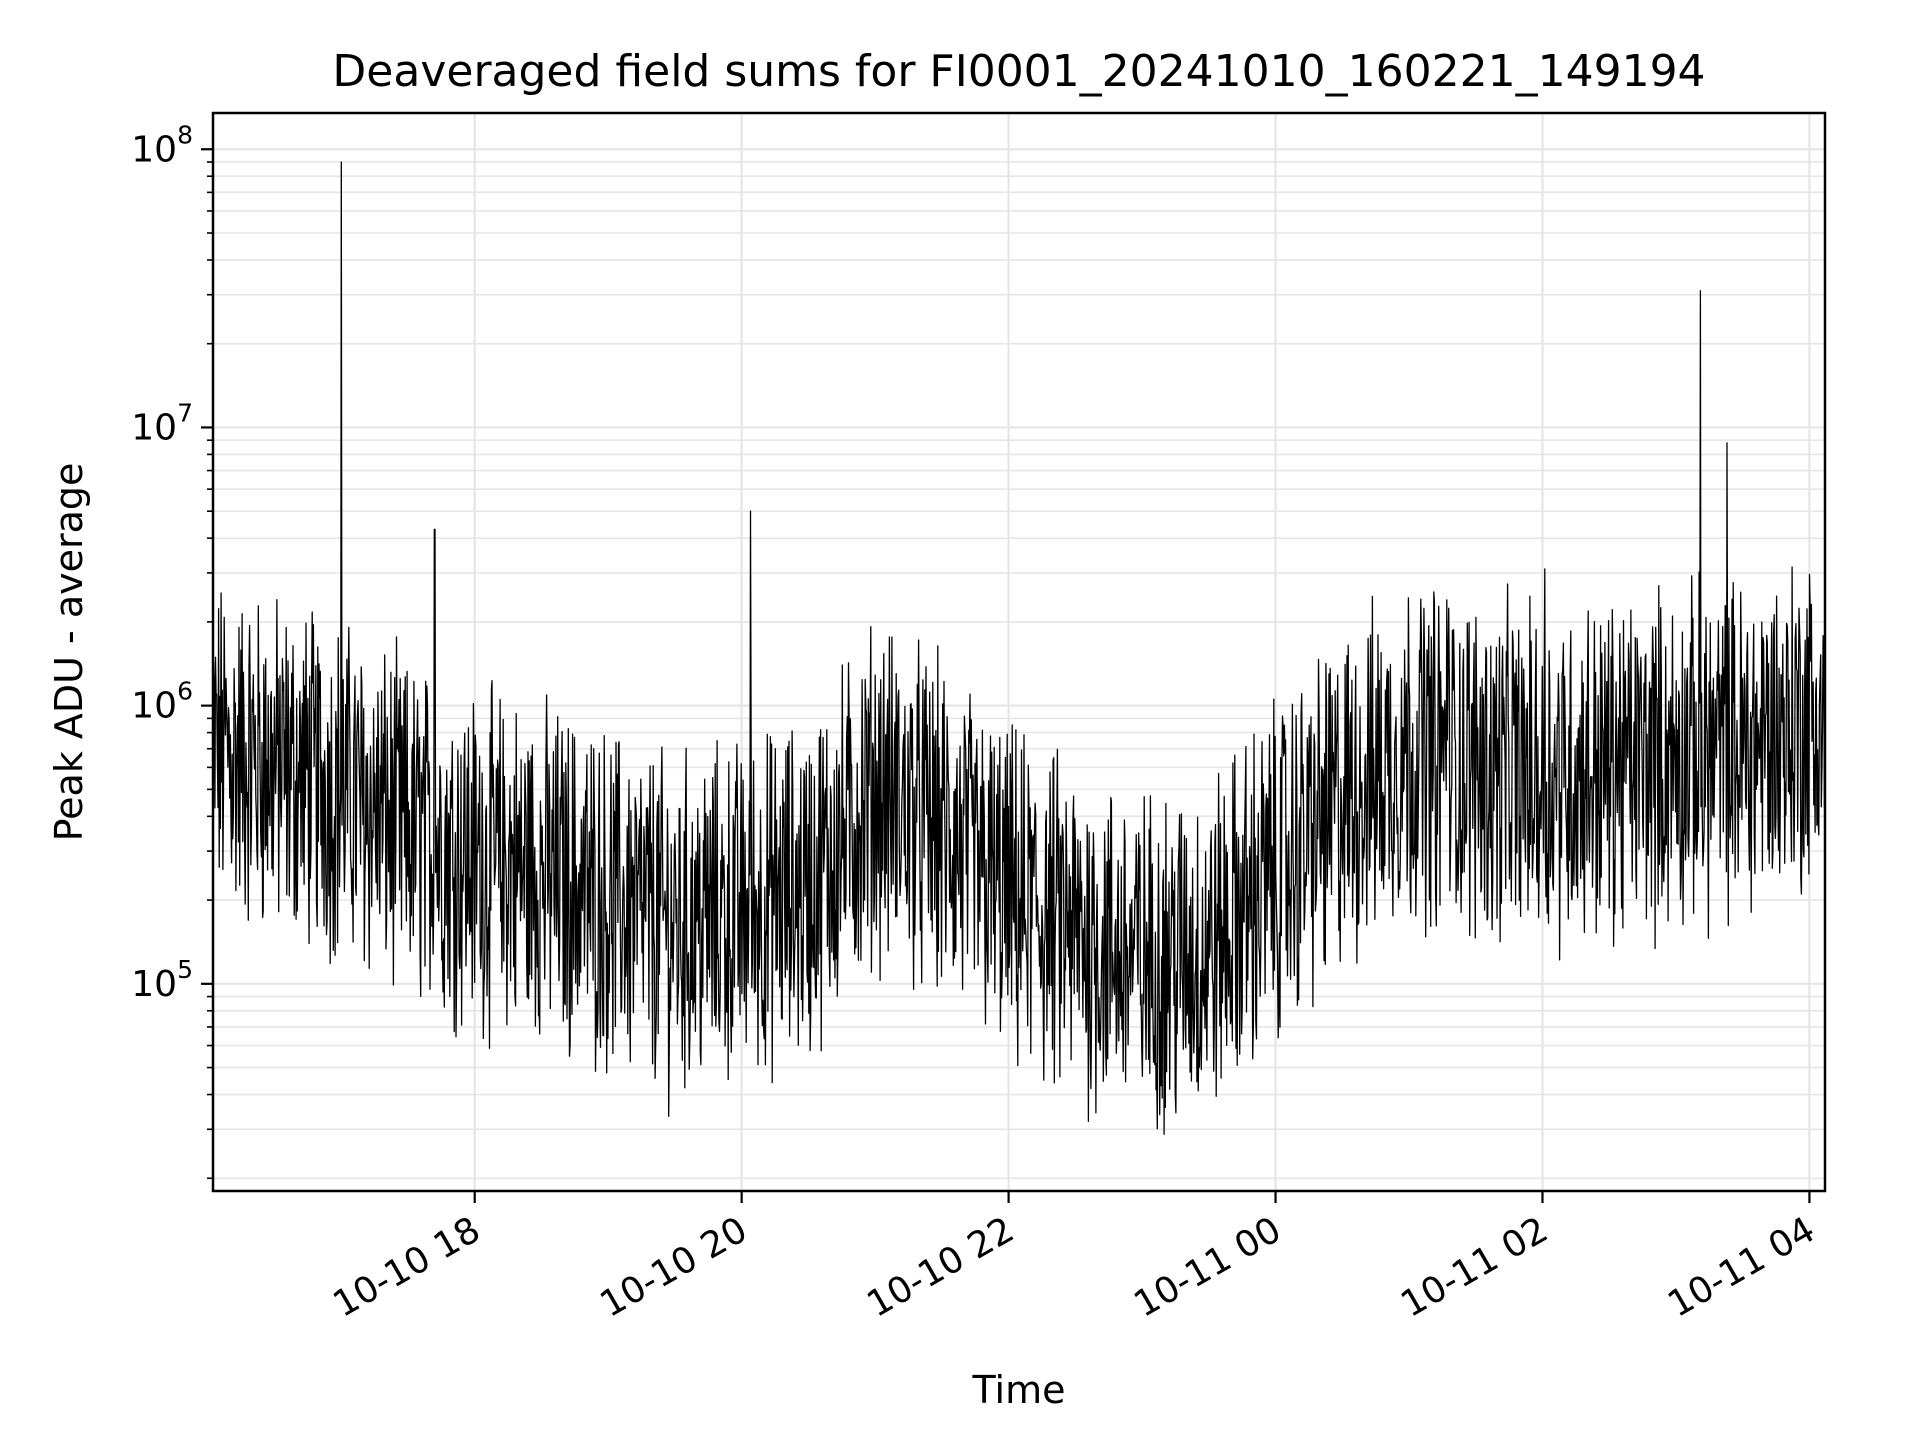  What do you see at coordinates (185, 134) in the screenshot?
I see `y-tick-exponent: 8` at bounding box center [185, 134].